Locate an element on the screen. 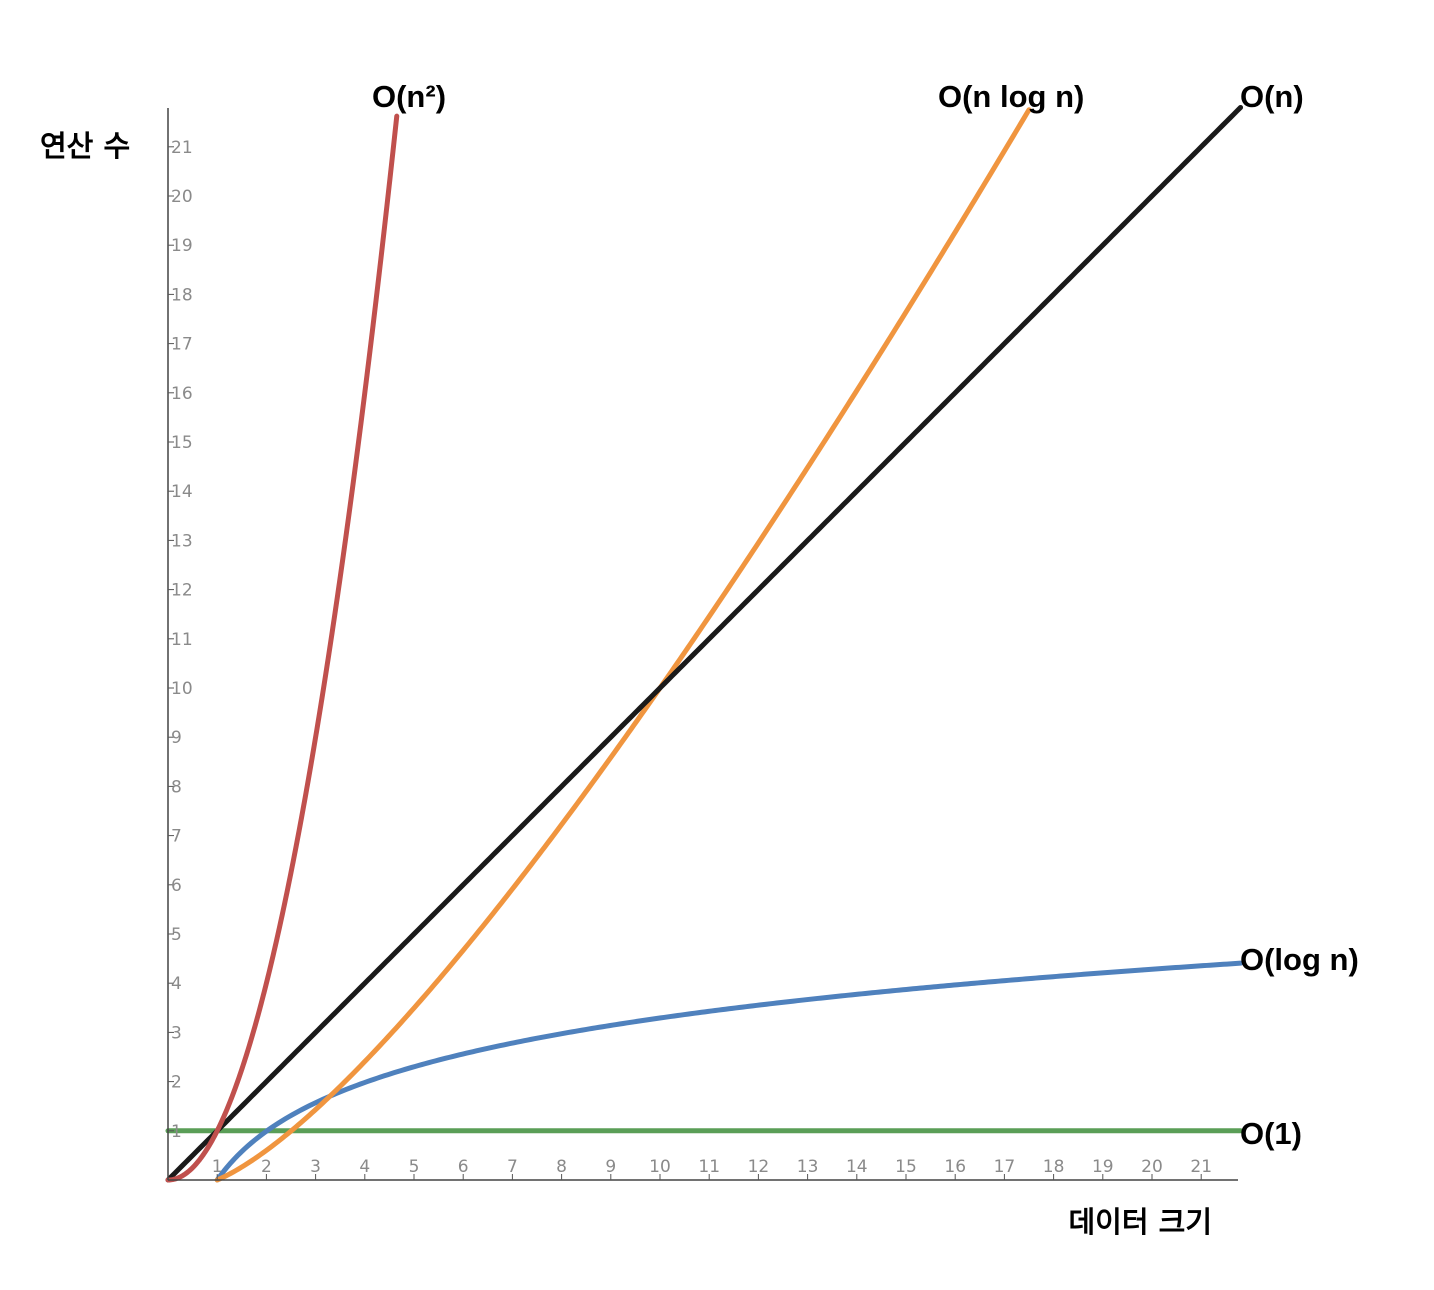  series-label-o-log-n: O(log n) is located at coordinates (1299, 959).